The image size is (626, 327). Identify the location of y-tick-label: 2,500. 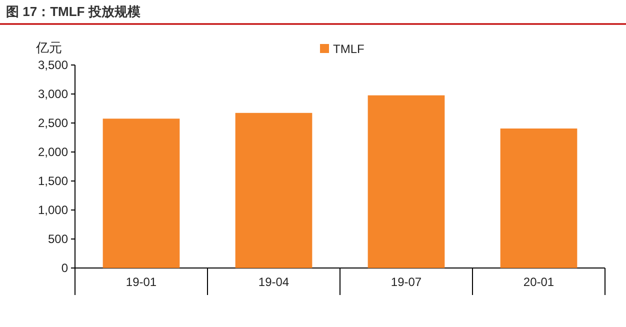
(53, 123).